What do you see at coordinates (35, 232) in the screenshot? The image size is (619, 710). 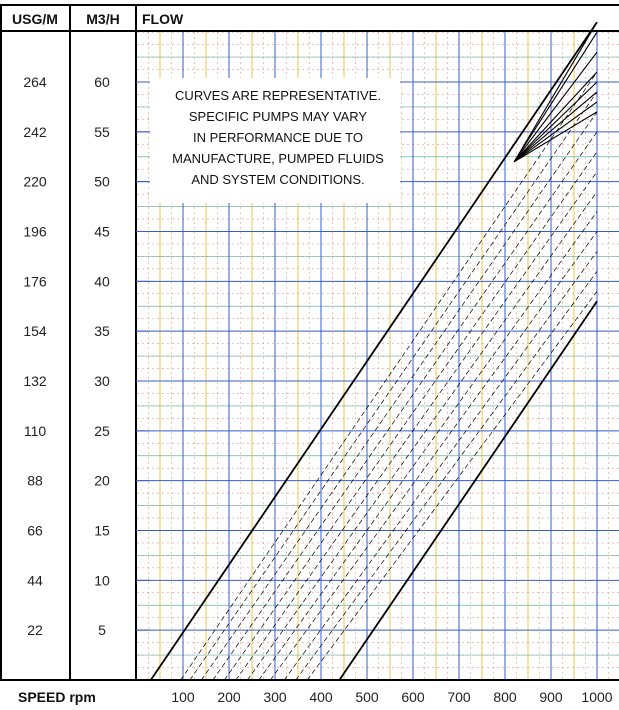 I see `y-tick-usg: 196` at bounding box center [35, 232].